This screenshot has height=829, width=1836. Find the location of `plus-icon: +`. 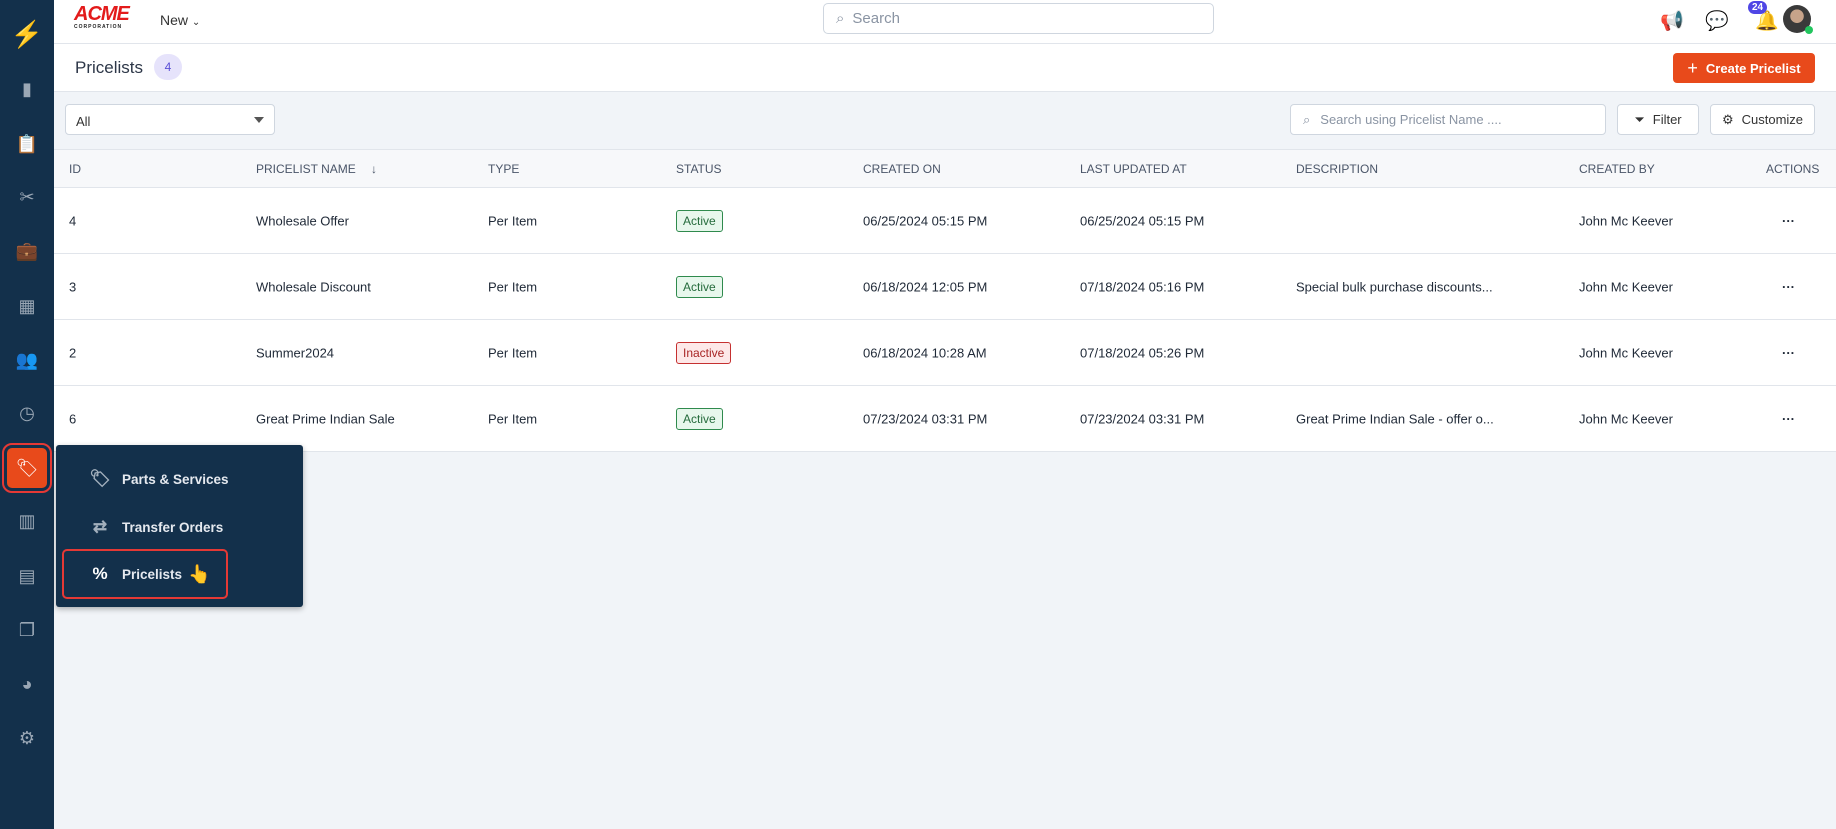

plus-icon: + is located at coordinates (1692, 67).